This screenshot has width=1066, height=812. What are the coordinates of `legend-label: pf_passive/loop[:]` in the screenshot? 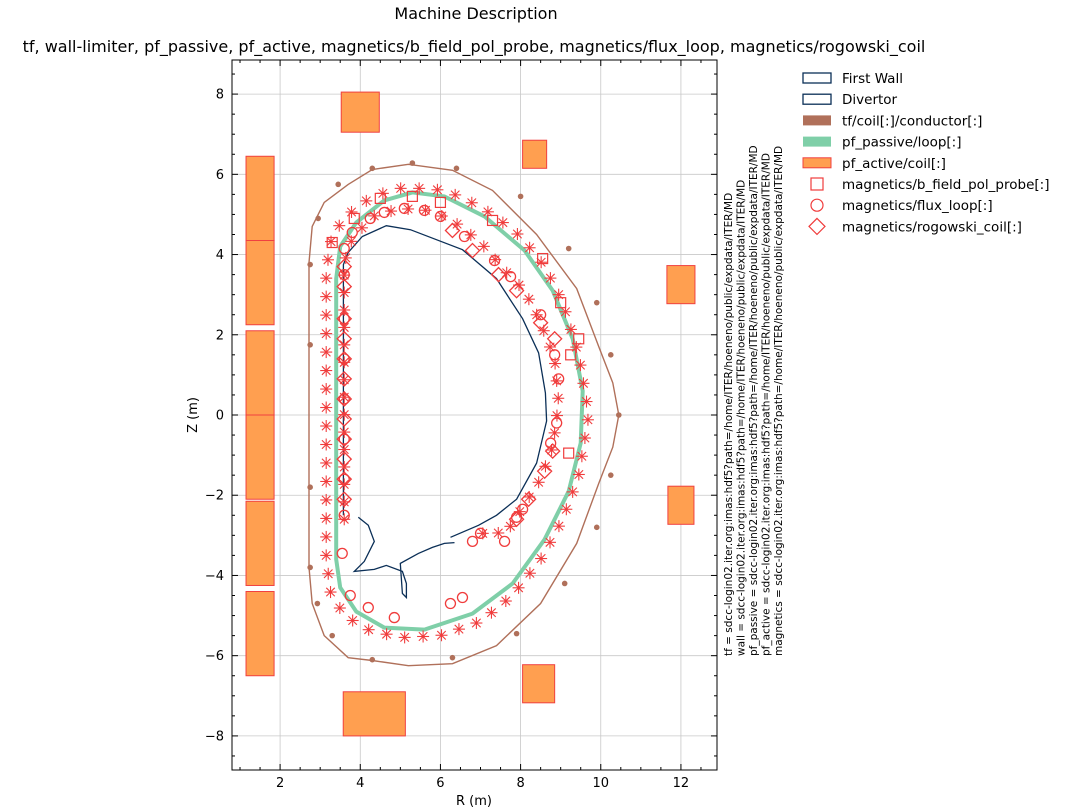 It's located at (902, 143).